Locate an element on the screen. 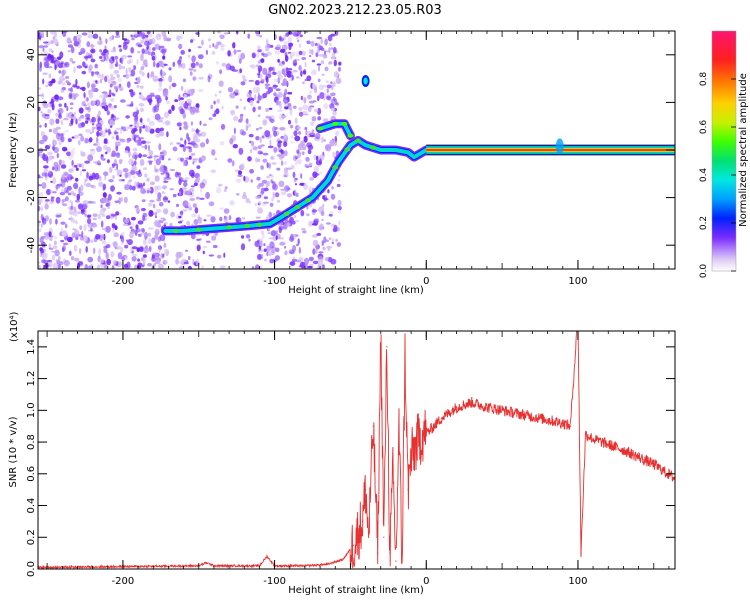 This screenshot has height=600, width=750. colorbar-label: Normalized spectral amplitude is located at coordinates (743, 150).